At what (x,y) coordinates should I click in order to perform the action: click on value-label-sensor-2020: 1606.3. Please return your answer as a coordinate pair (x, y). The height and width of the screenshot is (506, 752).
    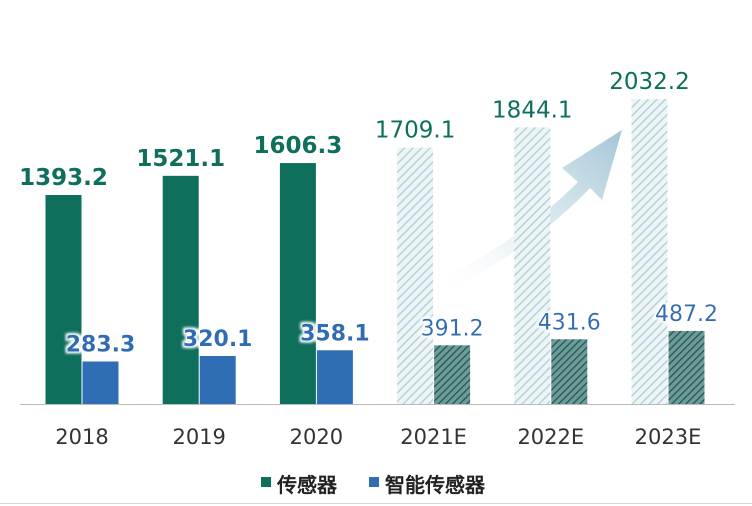
    Looking at the image, I should click on (298, 146).